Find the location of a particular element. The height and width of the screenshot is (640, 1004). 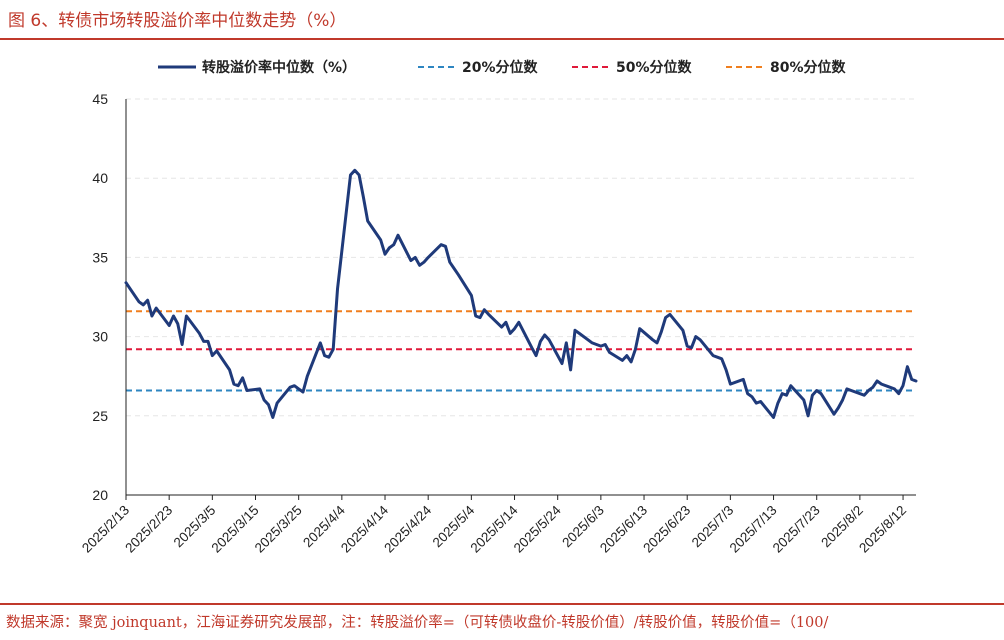

y-tick-label: 25 is located at coordinates (100, 416).